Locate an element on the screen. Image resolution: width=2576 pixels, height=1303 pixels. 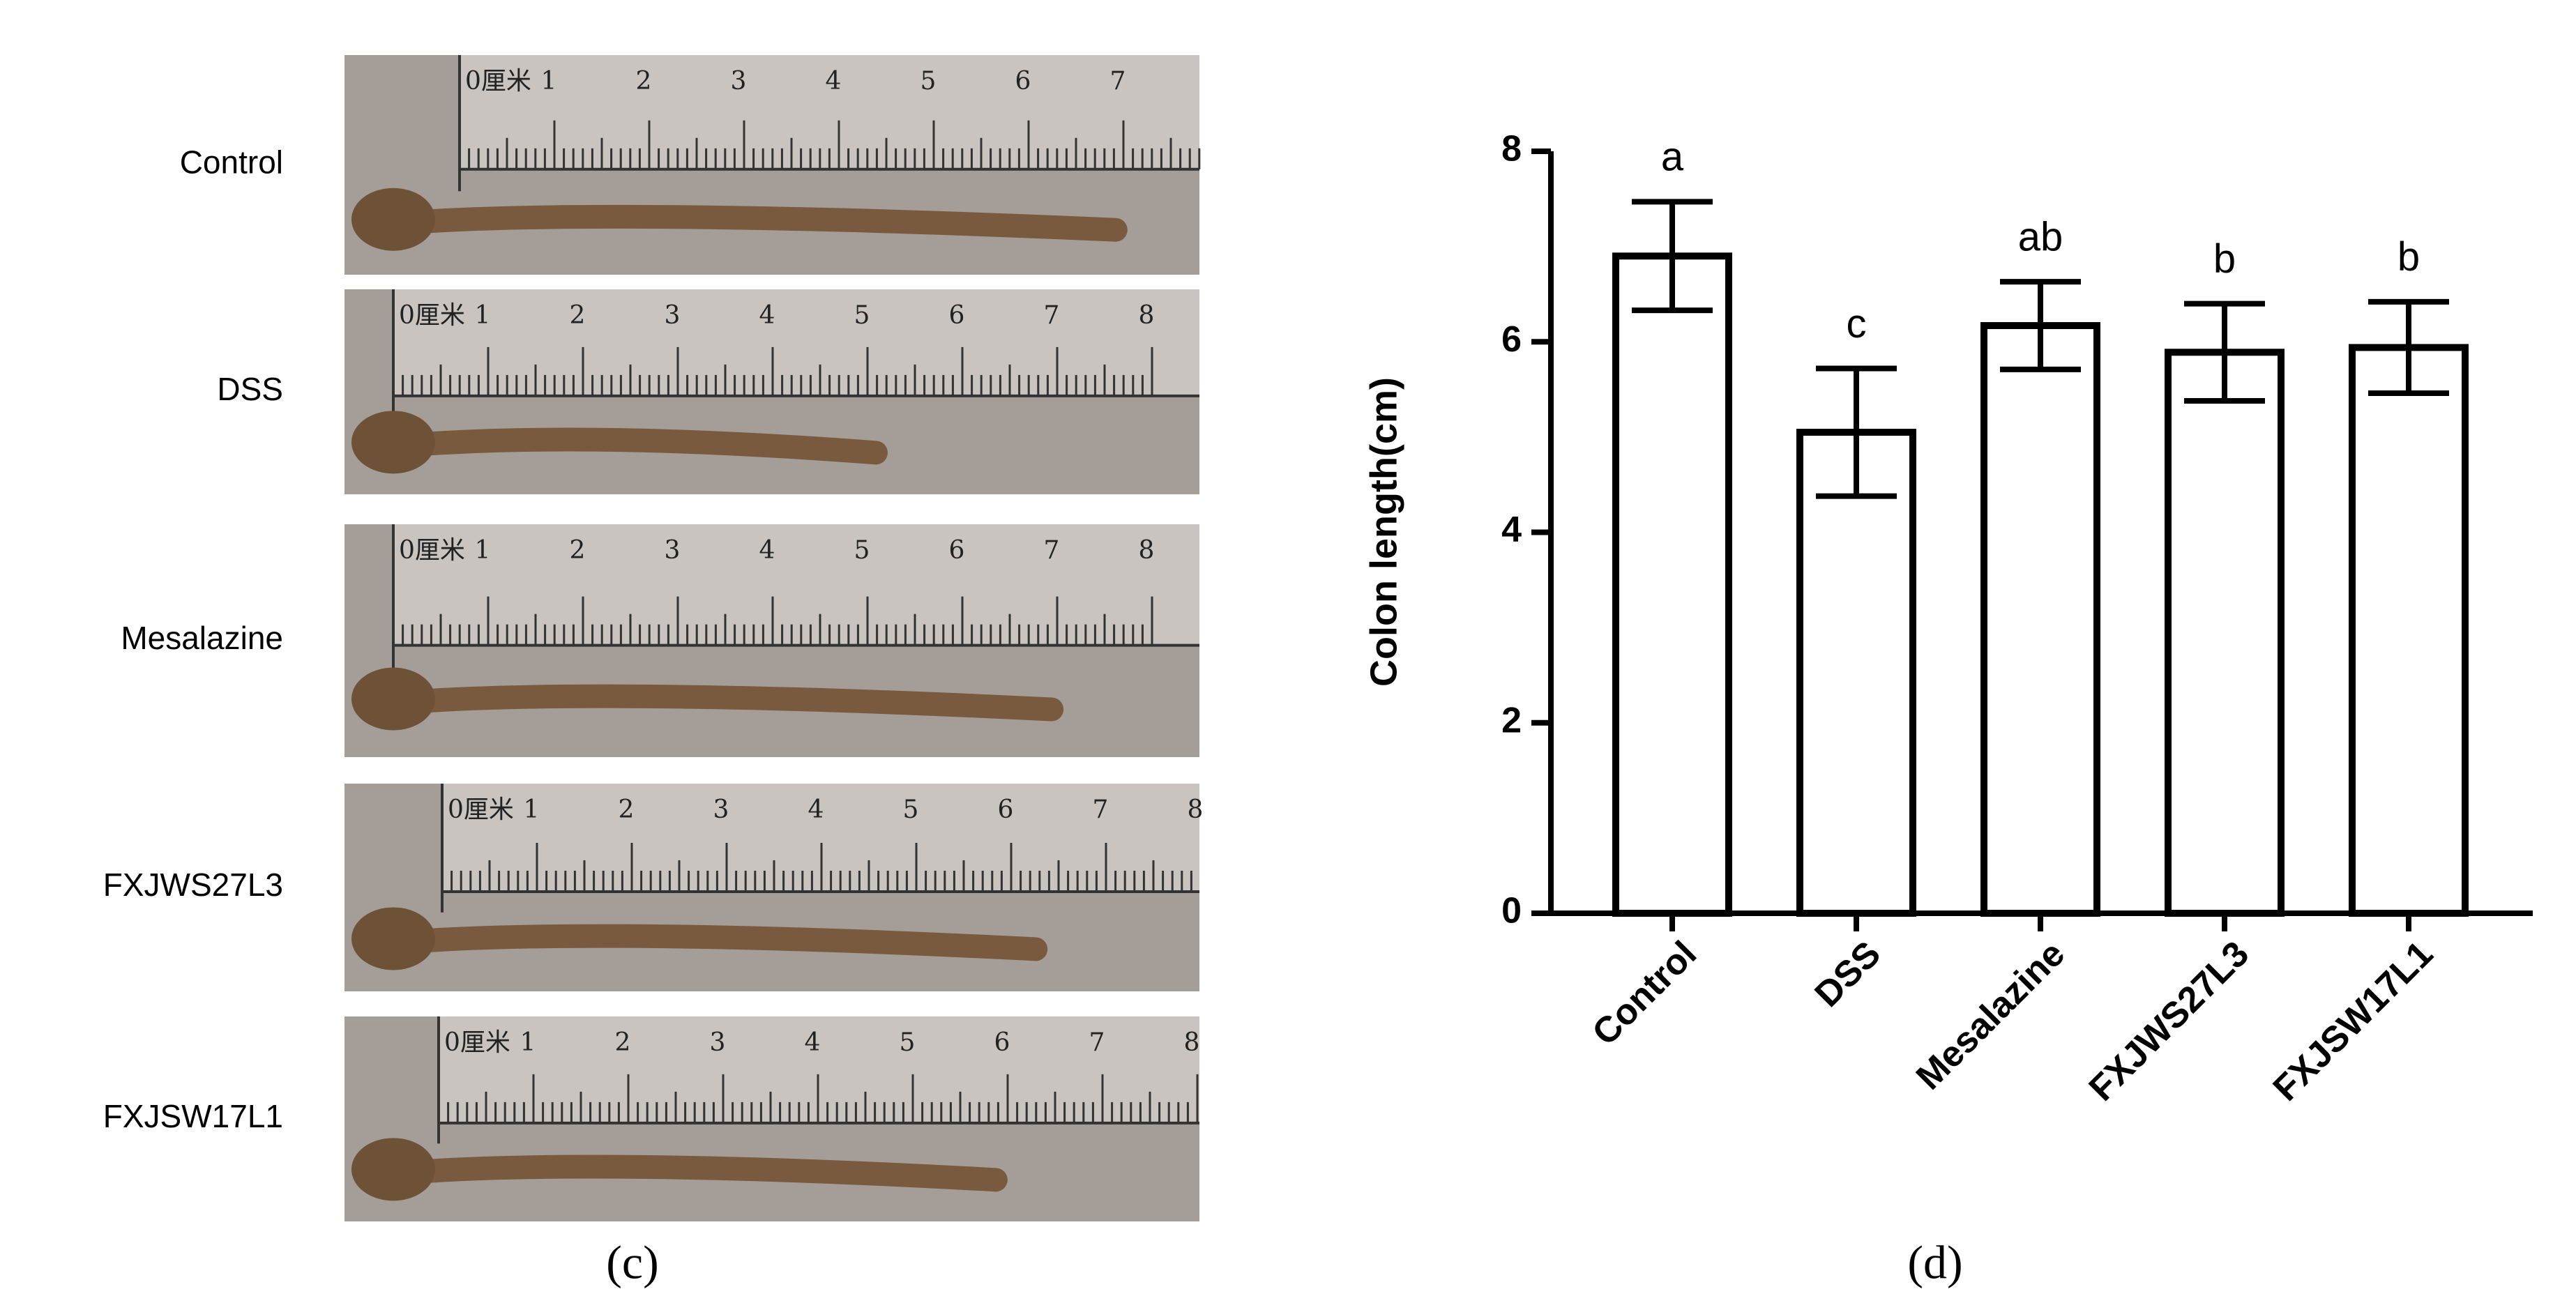
y-tick-label: 4 is located at coordinates (1511, 530).